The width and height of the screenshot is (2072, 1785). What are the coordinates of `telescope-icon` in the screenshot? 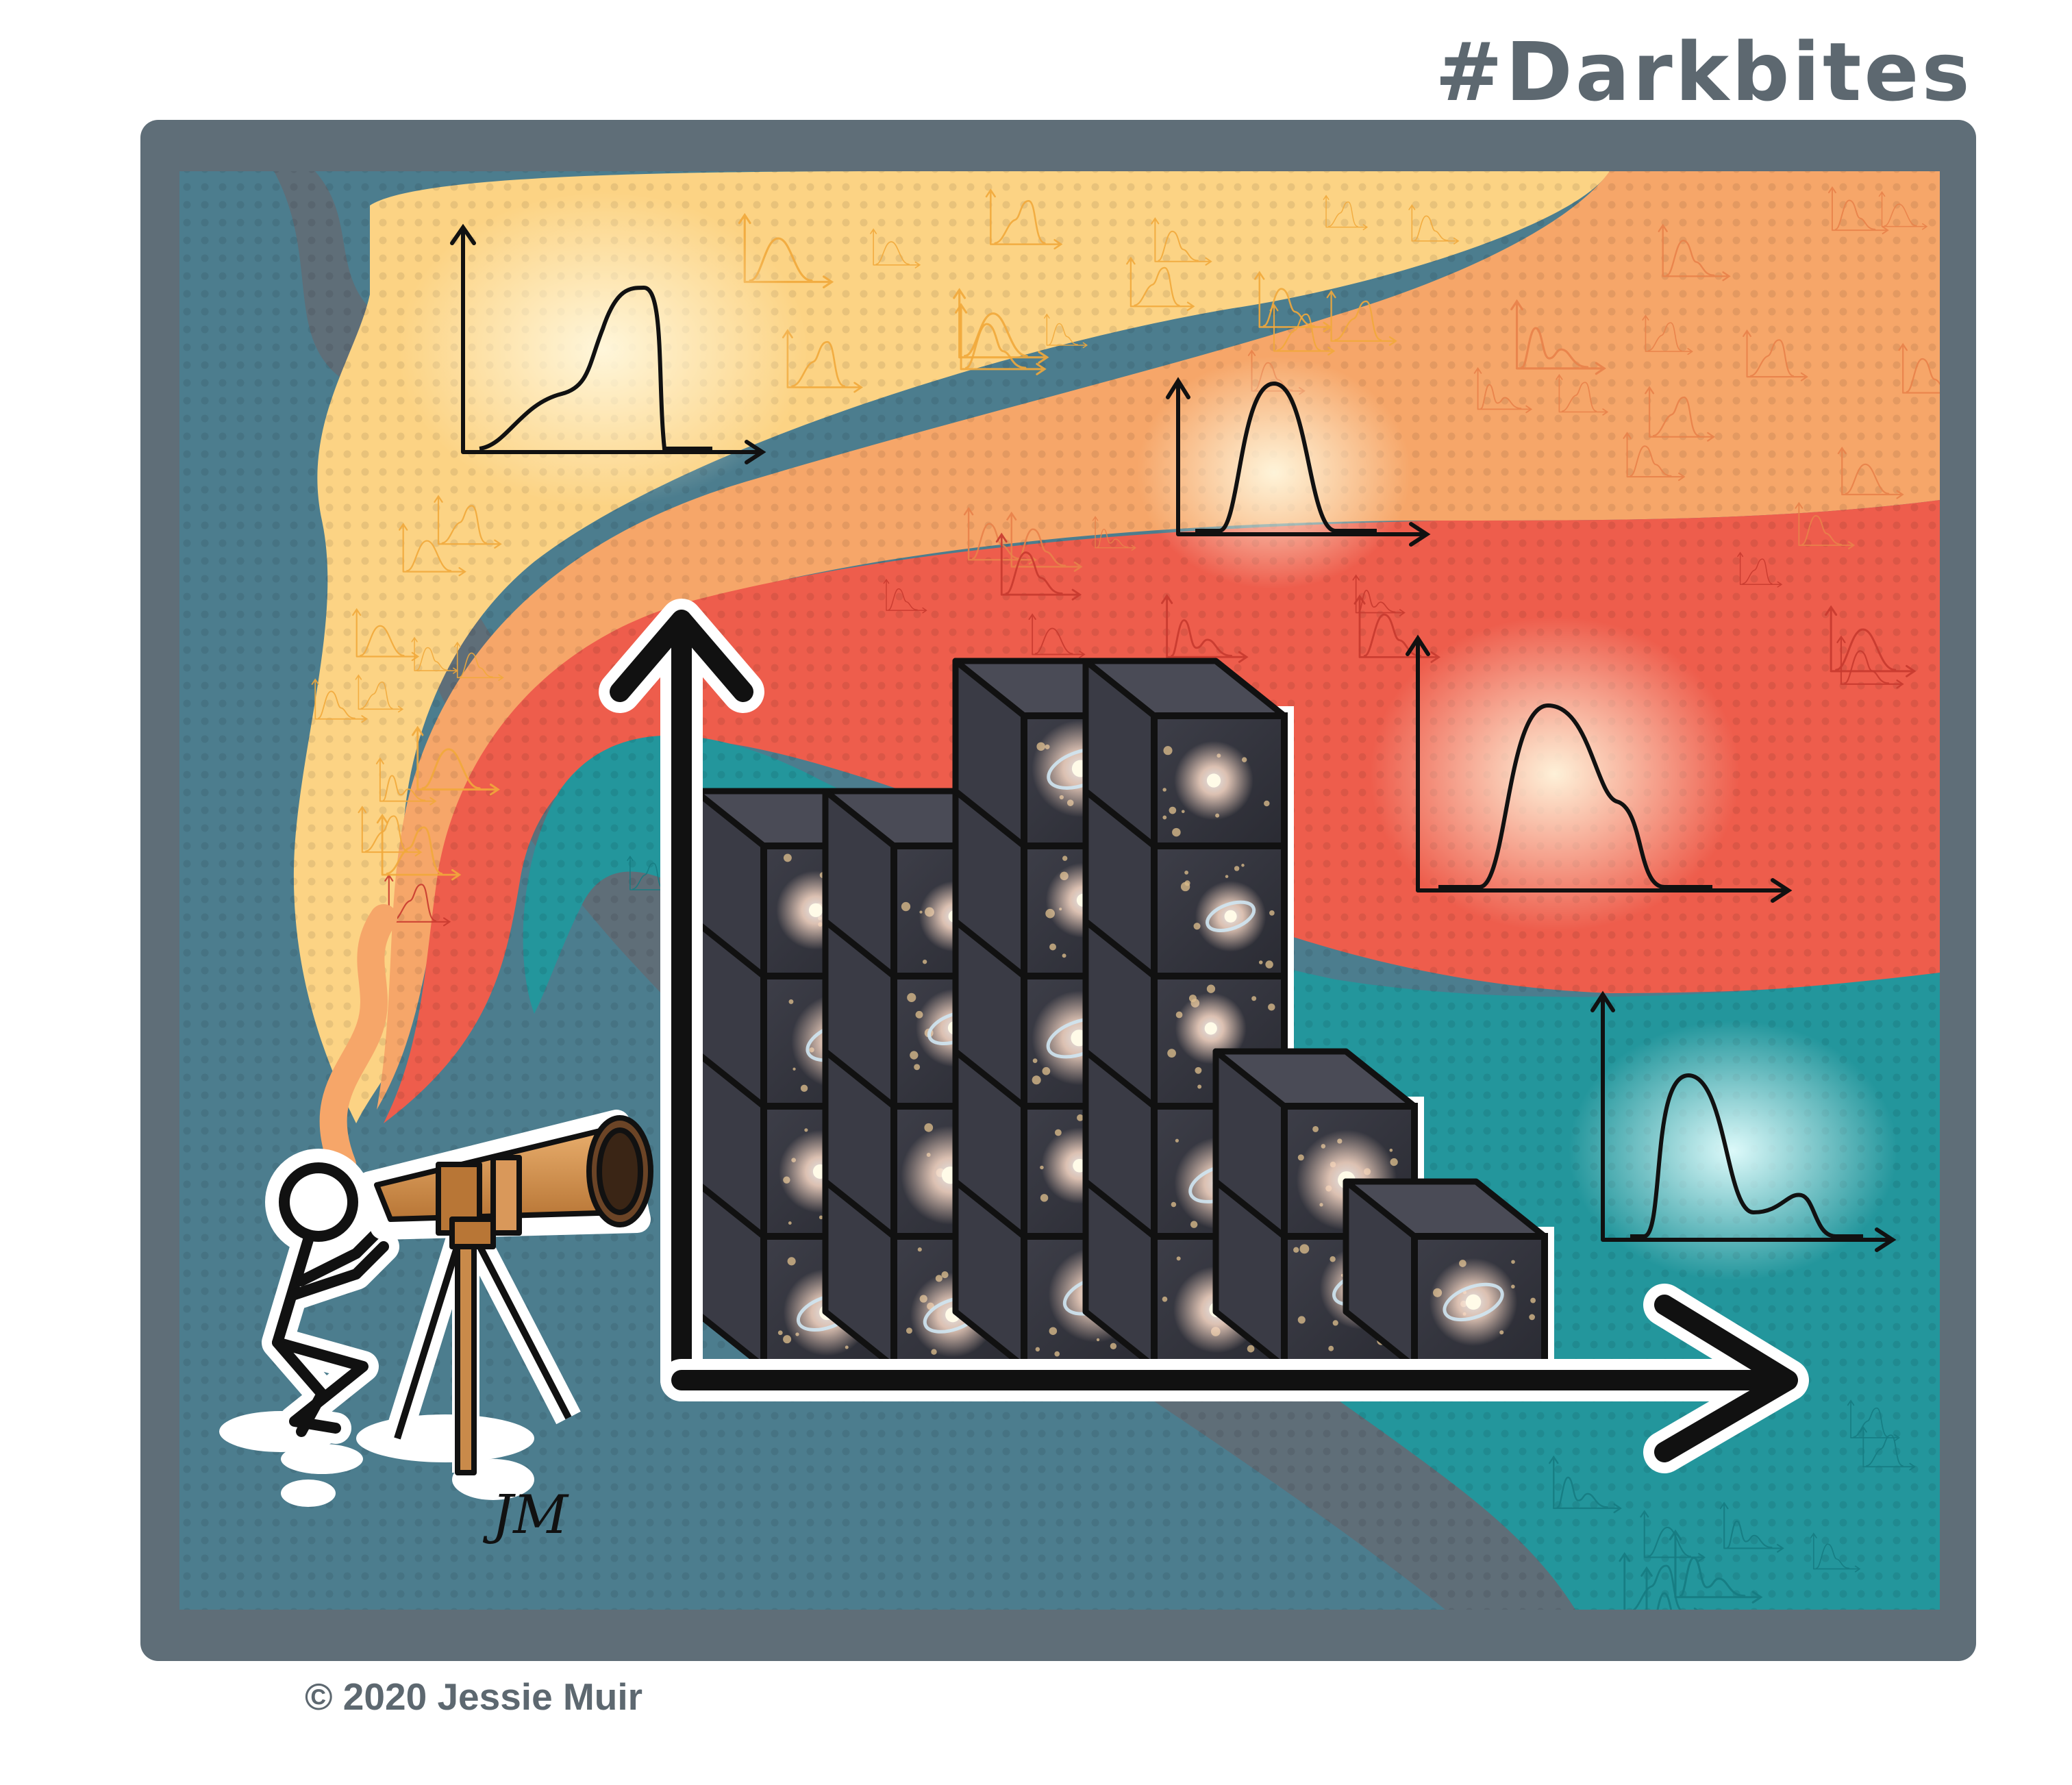 It's located at (504, 1292).